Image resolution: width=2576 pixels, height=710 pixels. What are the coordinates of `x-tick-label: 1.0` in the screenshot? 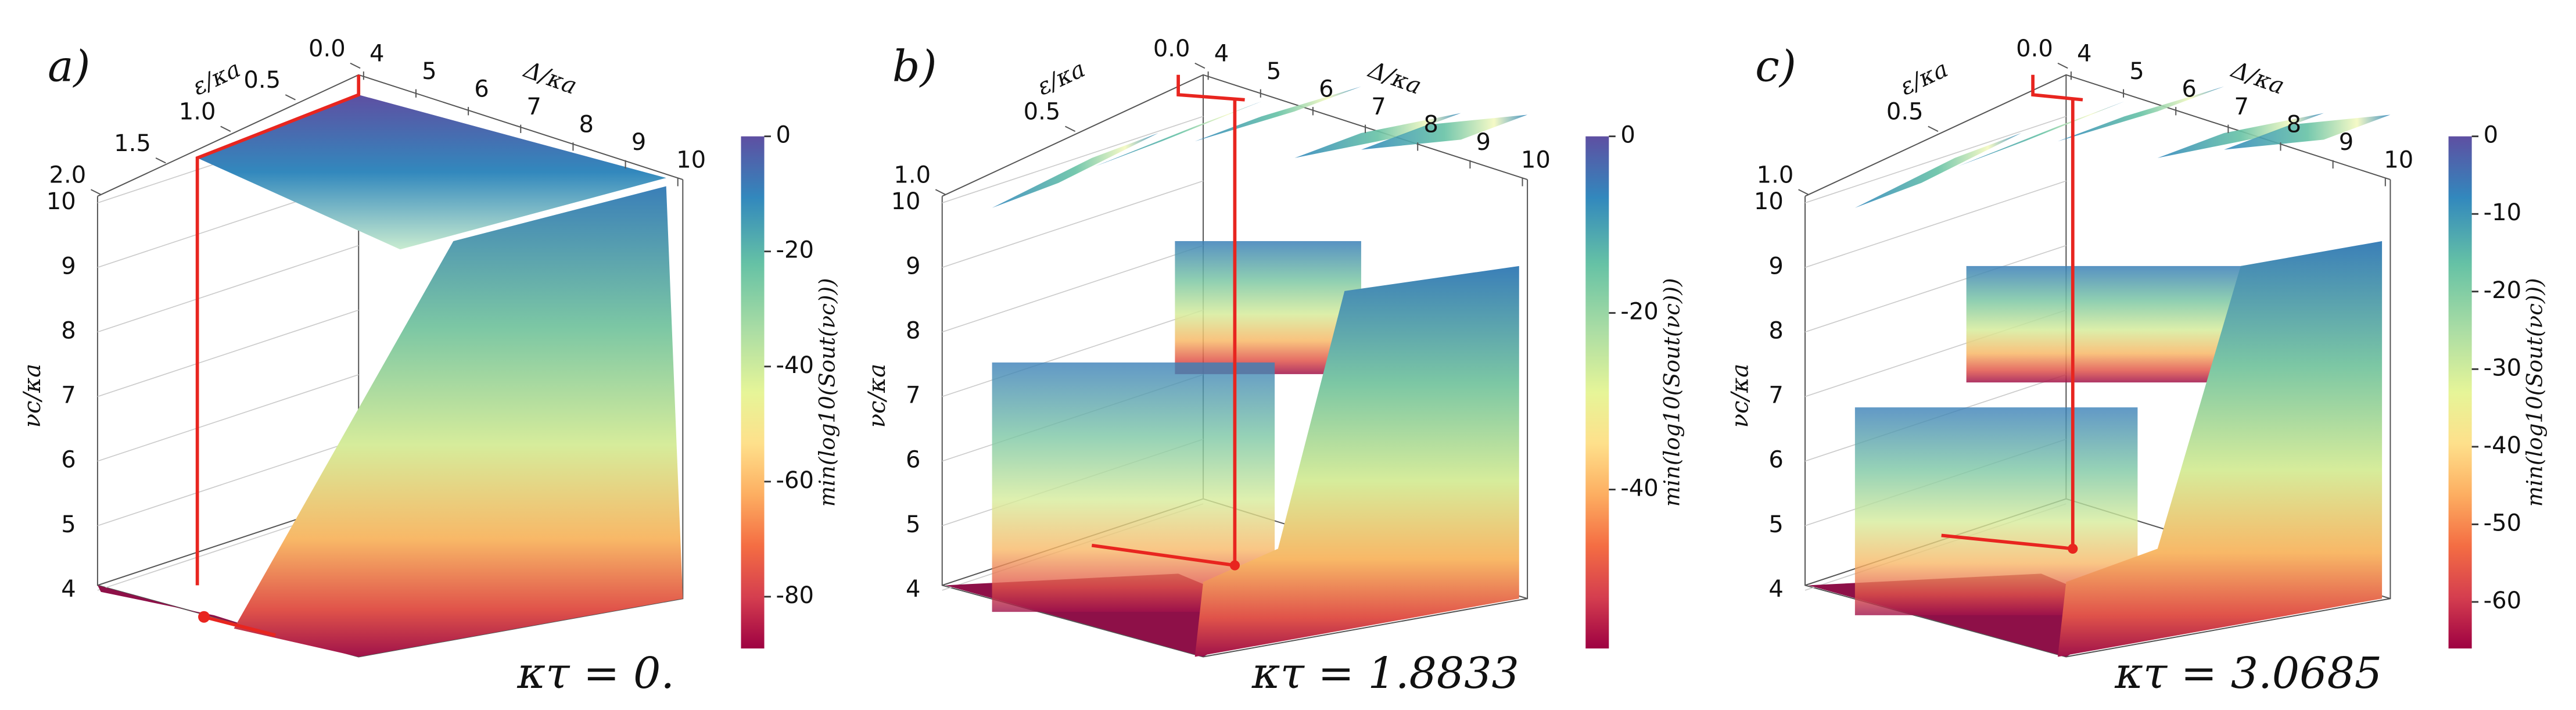 It's located at (1775, 175).